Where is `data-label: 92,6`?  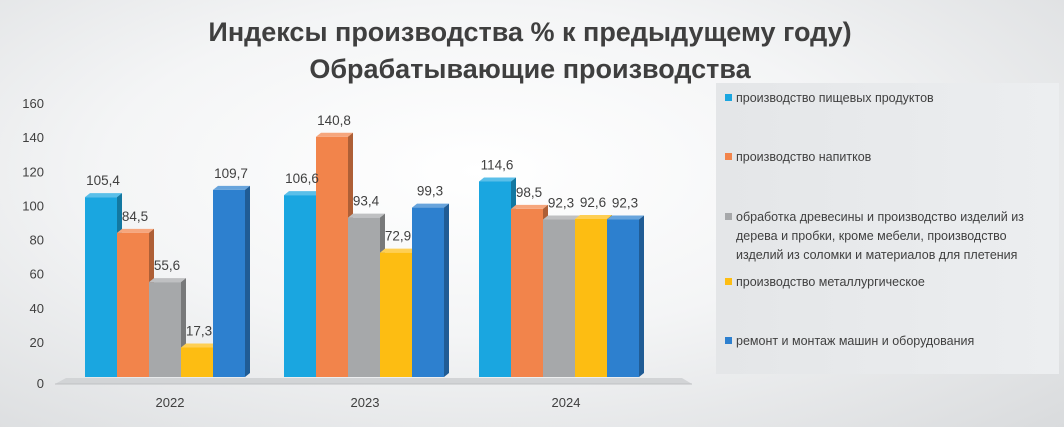
data-label: 92,6 is located at coordinates (593, 202).